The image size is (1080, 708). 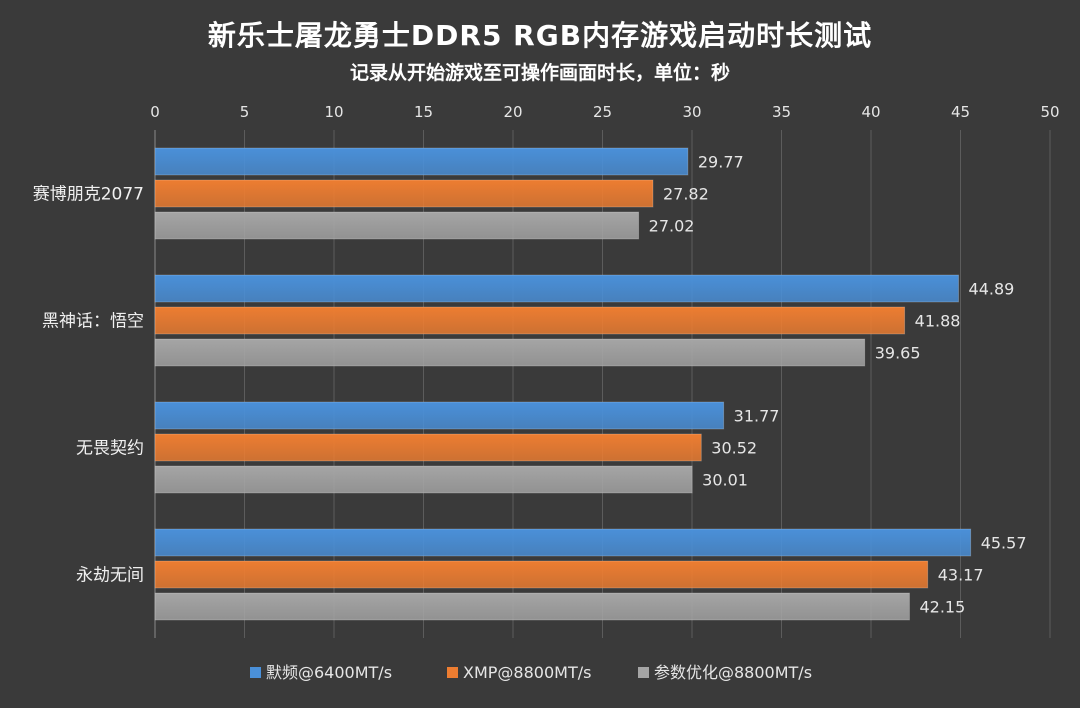 What do you see at coordinates (721, 162) in the screenshot?
I see `data-label: 29.77` at bounding box center [721, 162].